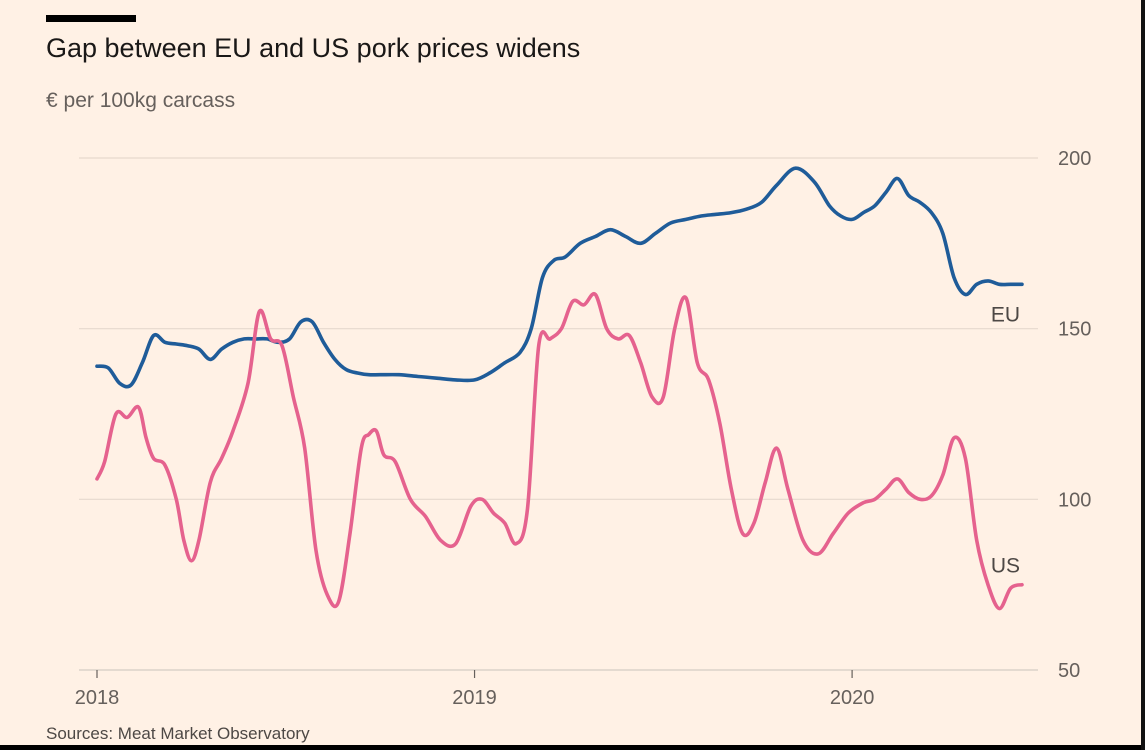 Image resolution: width=1145 pixels, height=750 pixels. Describe the element at coordinates (141, 100) in the screenshot. I see `chart-subtitle: € per 100kg carcass` at that location.